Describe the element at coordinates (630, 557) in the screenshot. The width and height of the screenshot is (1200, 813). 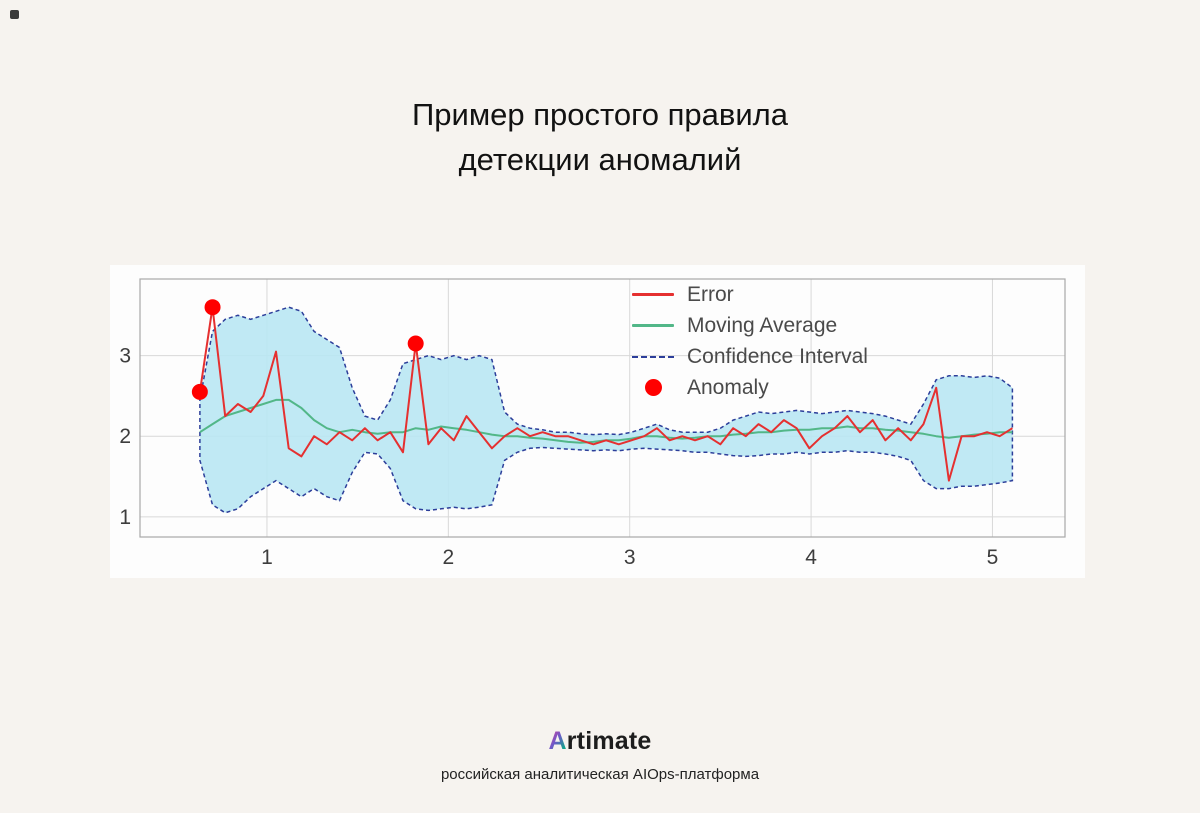
I see `x-tick-label: 3` at that location.